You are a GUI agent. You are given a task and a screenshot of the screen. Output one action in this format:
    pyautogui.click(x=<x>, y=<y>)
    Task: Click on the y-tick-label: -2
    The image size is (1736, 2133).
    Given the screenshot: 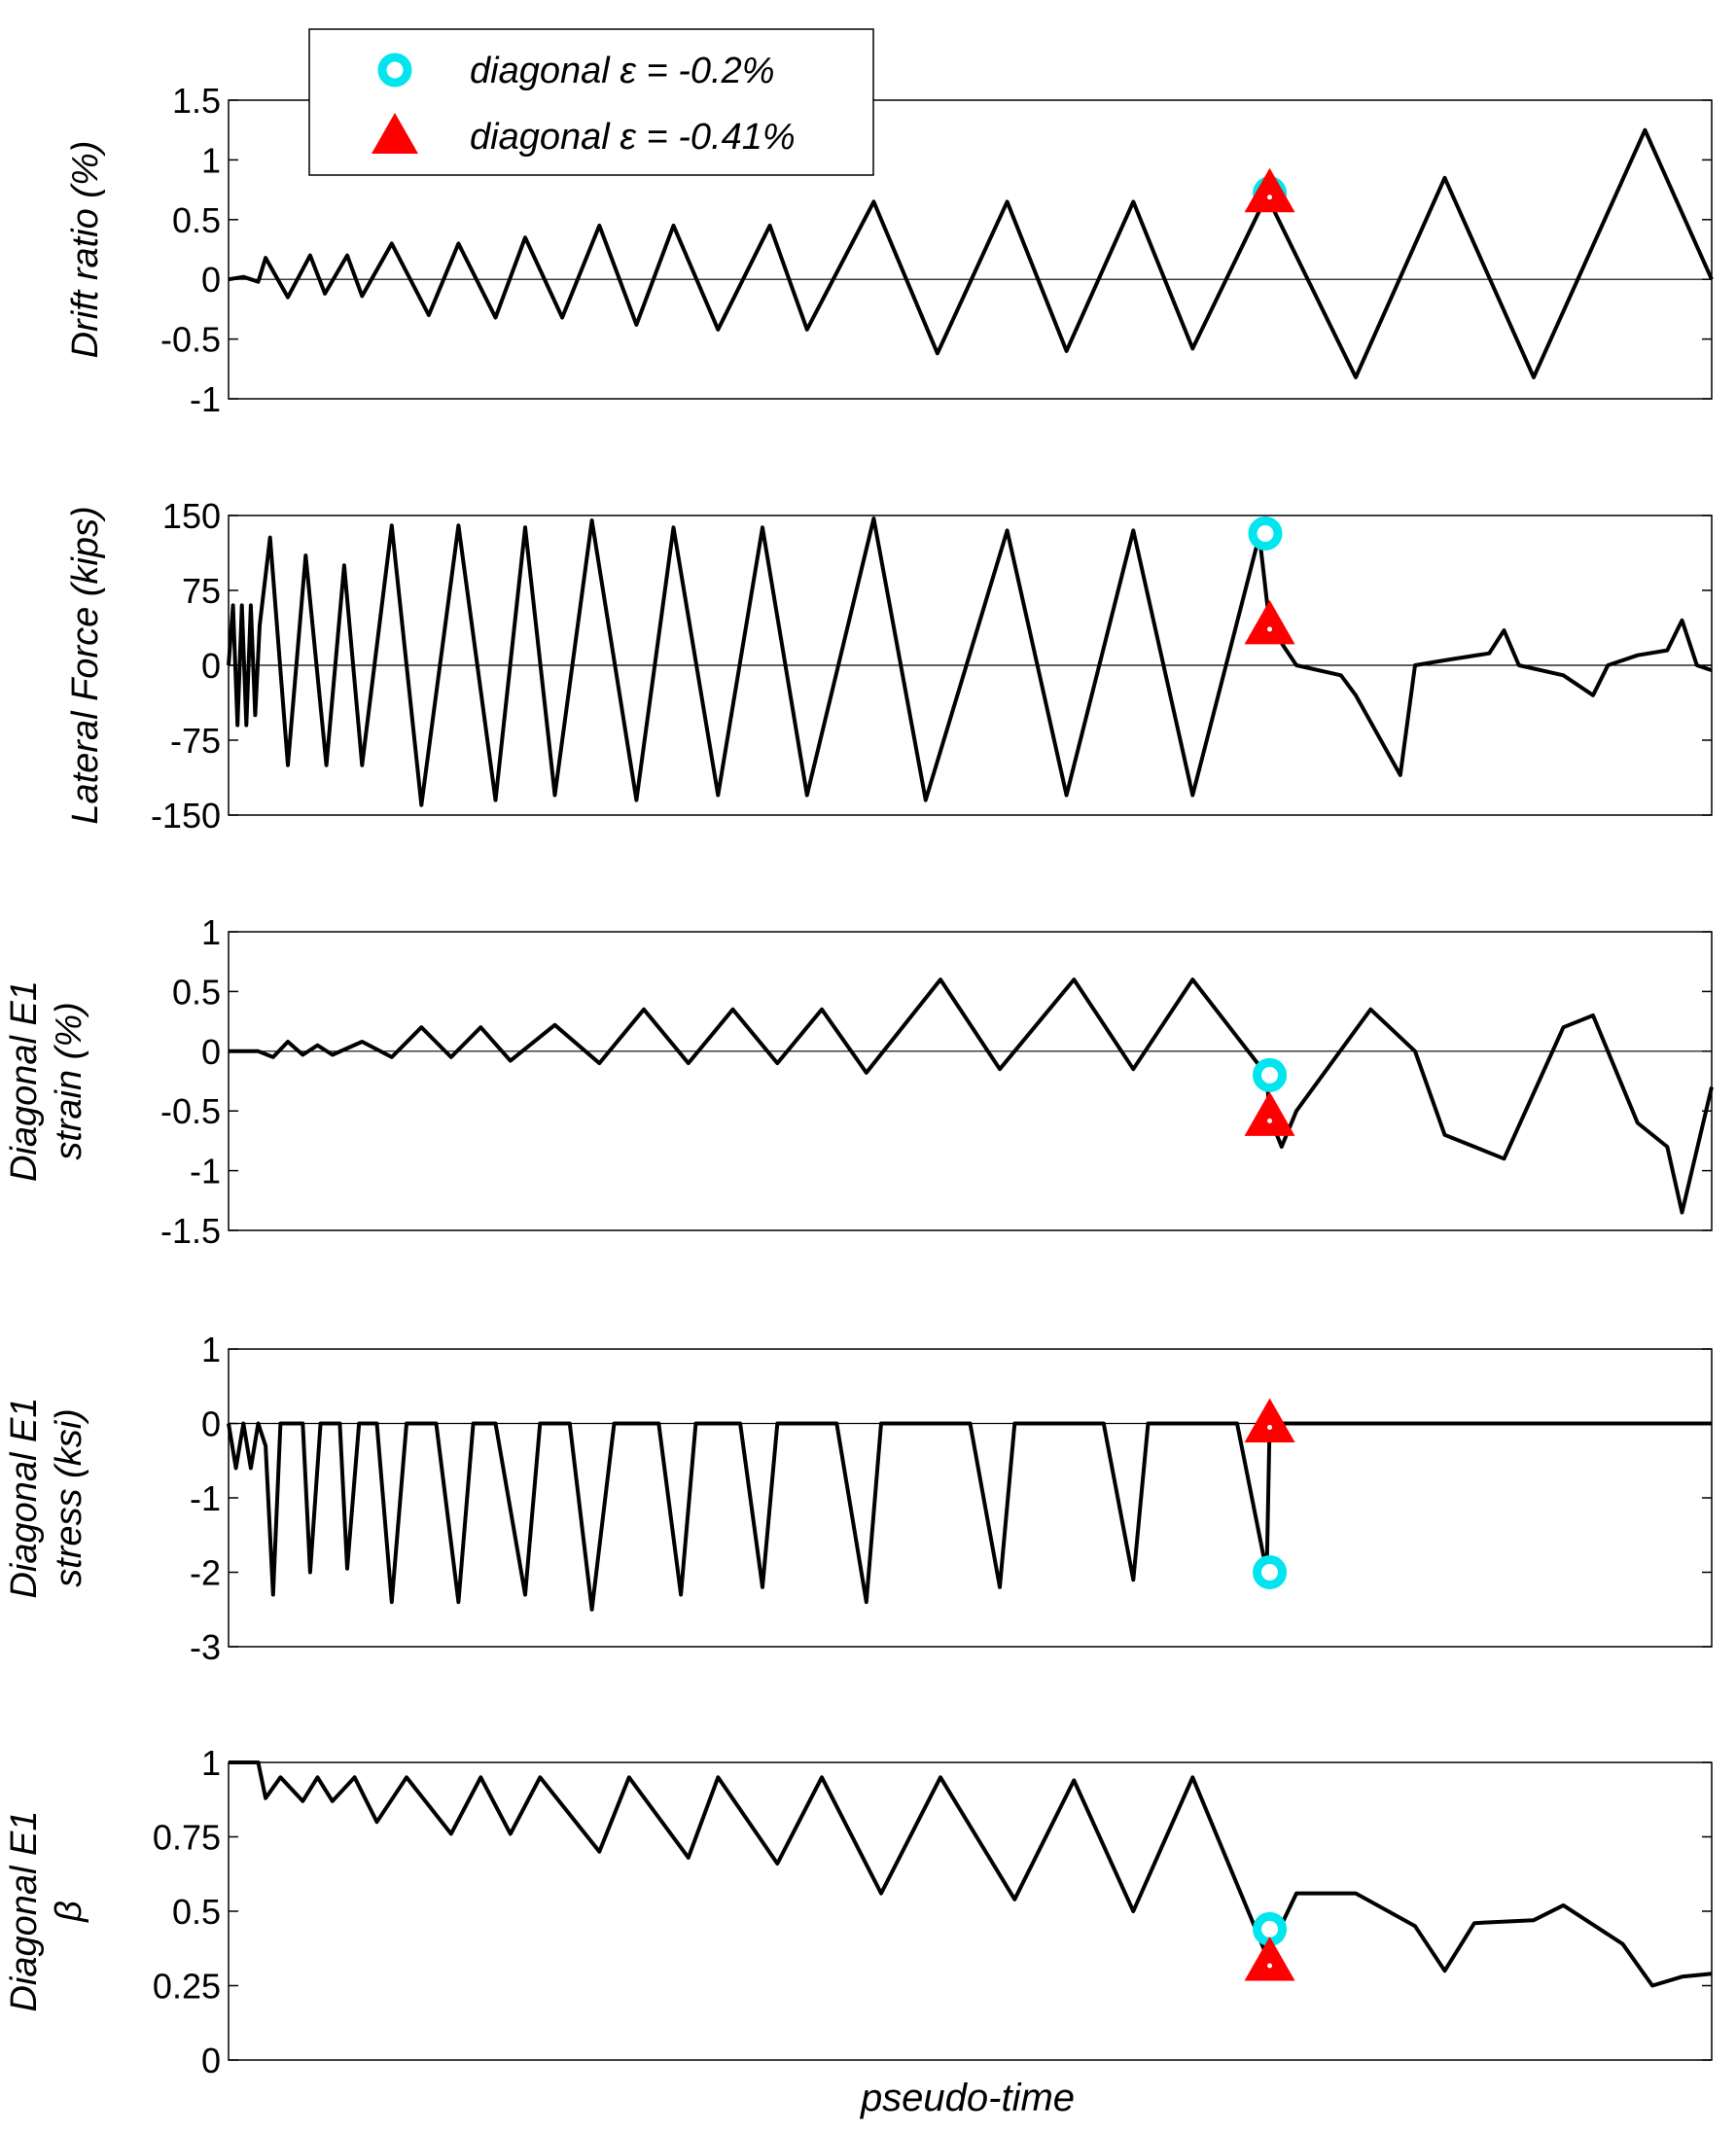 What is the action you would take?
    pyautogui.click(x=205, y=1573)
    